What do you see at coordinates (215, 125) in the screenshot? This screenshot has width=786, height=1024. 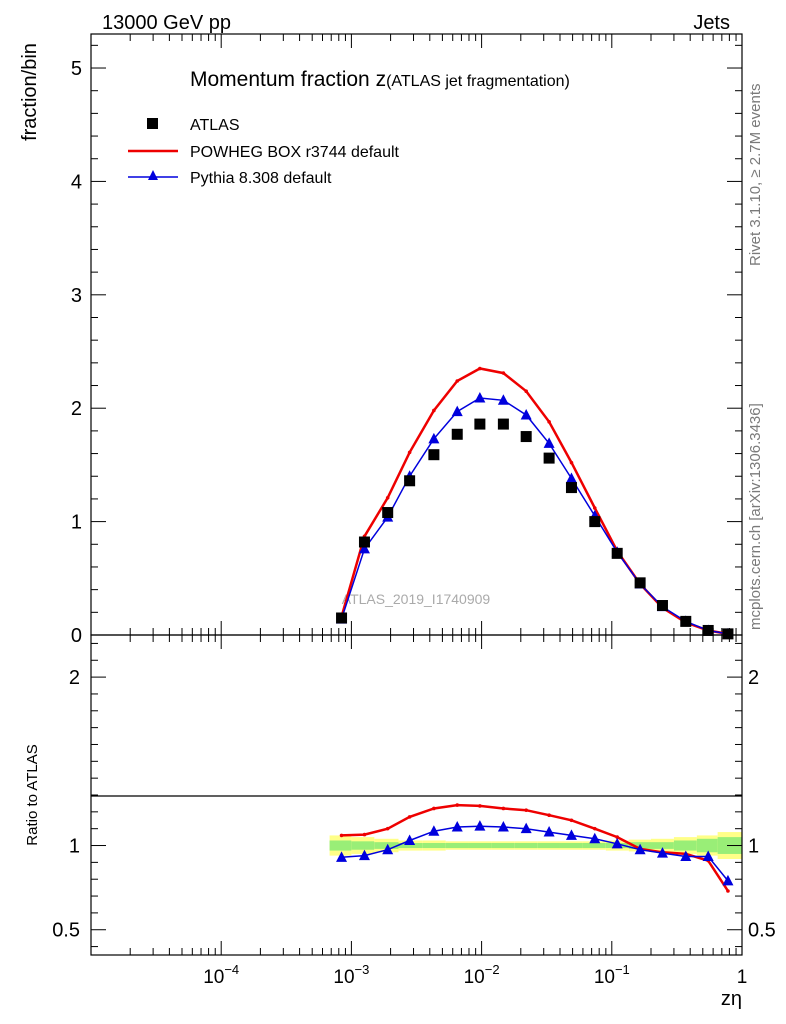 I see `legend-label-atlas: ATLAS` at bounding box center [215, 125].